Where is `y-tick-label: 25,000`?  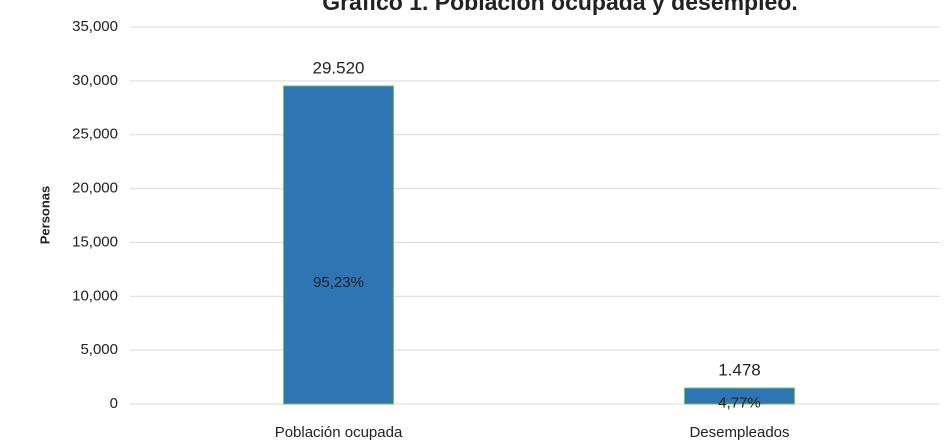
y-tick-label: 25,000 is located at coordinates (95, 134).